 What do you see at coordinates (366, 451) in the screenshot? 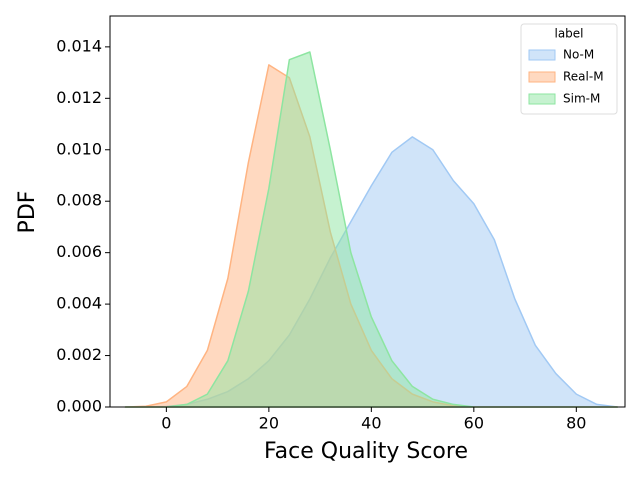
I see `x-axis-label: Face Quality Score` at bounding box center [366, 451].